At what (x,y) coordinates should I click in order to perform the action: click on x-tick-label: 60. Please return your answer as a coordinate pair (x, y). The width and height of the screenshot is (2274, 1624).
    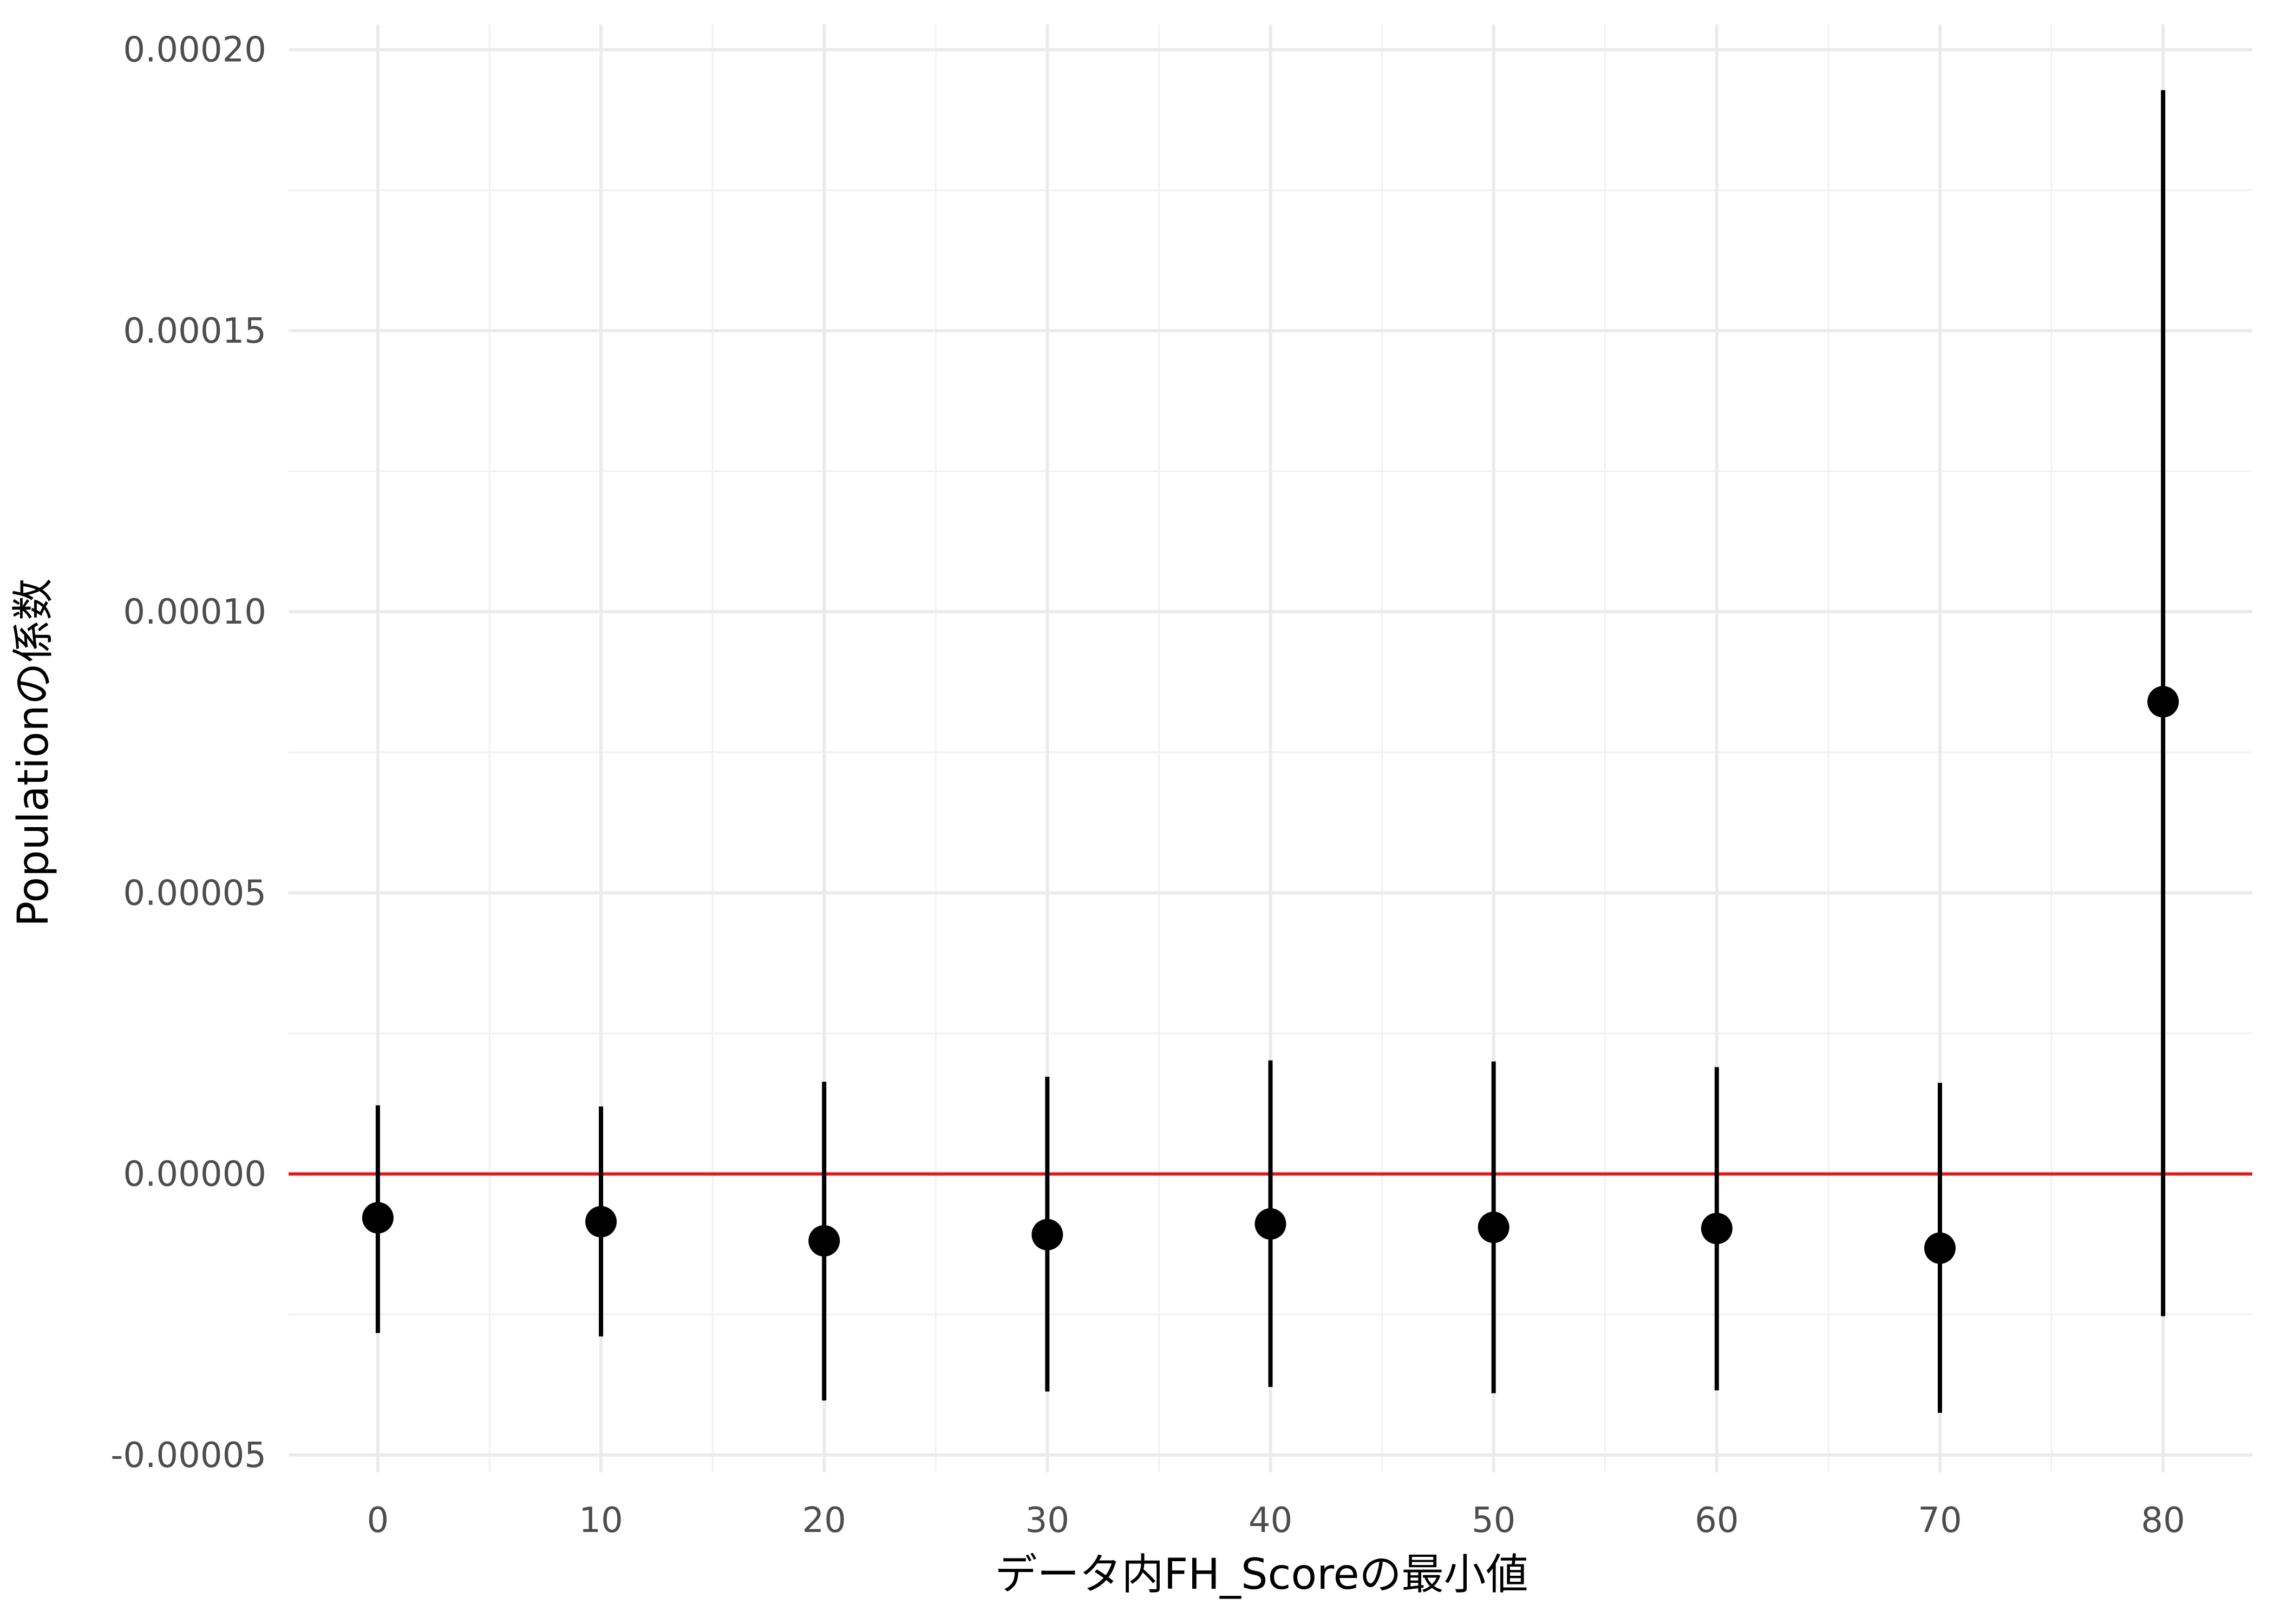
    Looking at the image, I should click on (1717, 1521).